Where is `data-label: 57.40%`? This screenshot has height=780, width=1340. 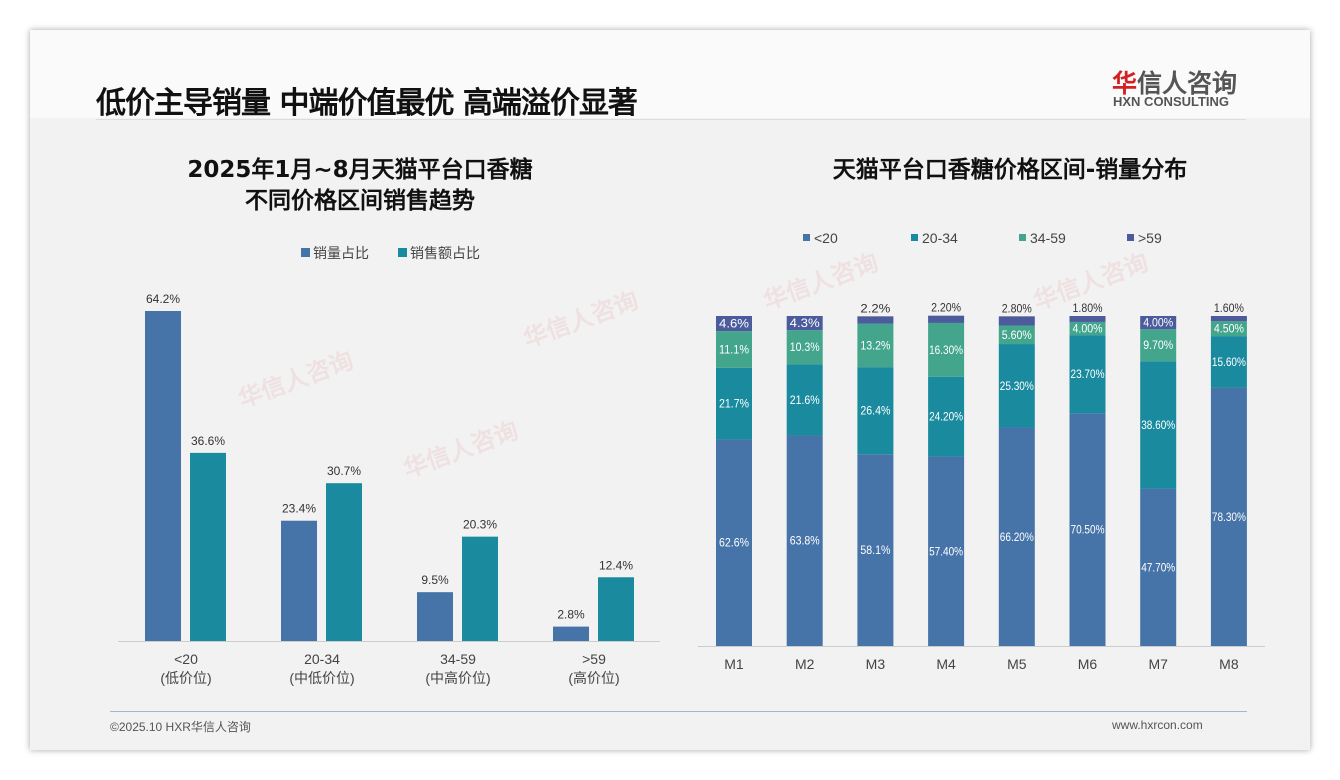
data-label: 57.40% is located at coordinates (946, 551).